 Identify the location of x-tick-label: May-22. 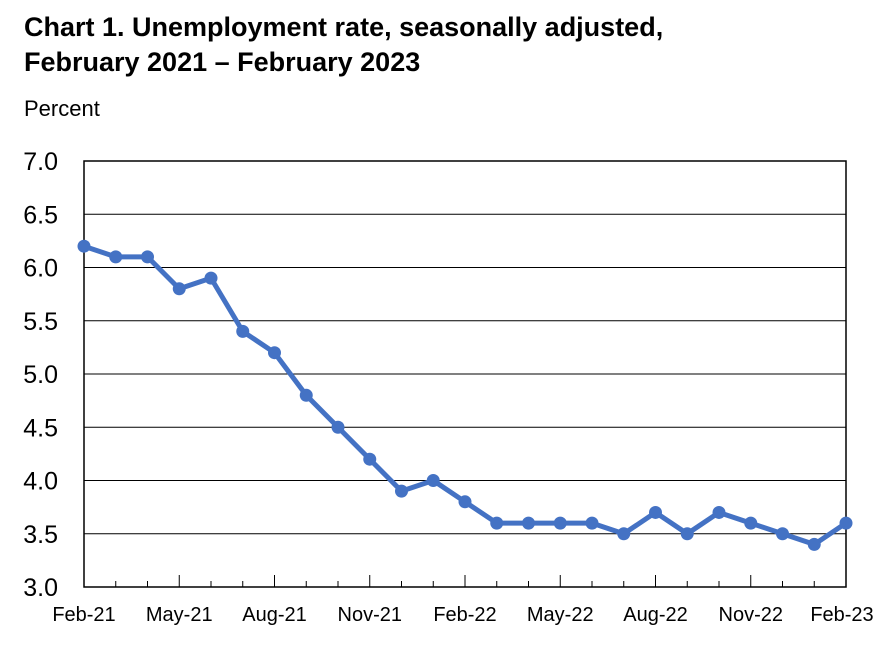
(560, 615).